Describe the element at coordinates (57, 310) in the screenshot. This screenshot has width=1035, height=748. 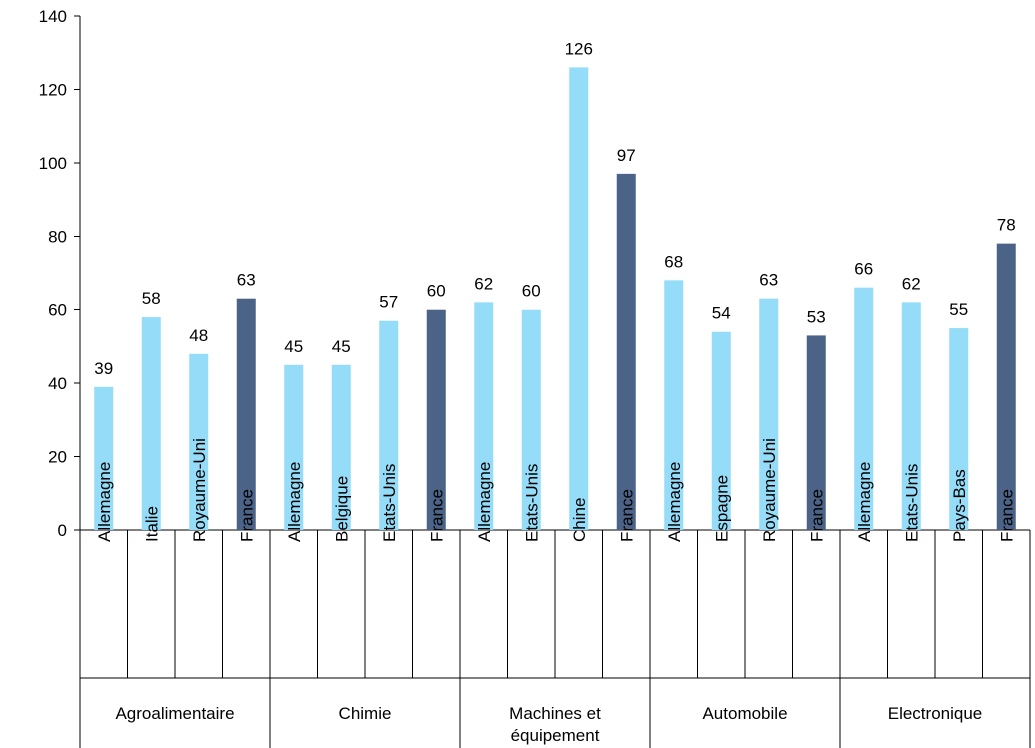
I see `y-tick-label: 60` at that location.